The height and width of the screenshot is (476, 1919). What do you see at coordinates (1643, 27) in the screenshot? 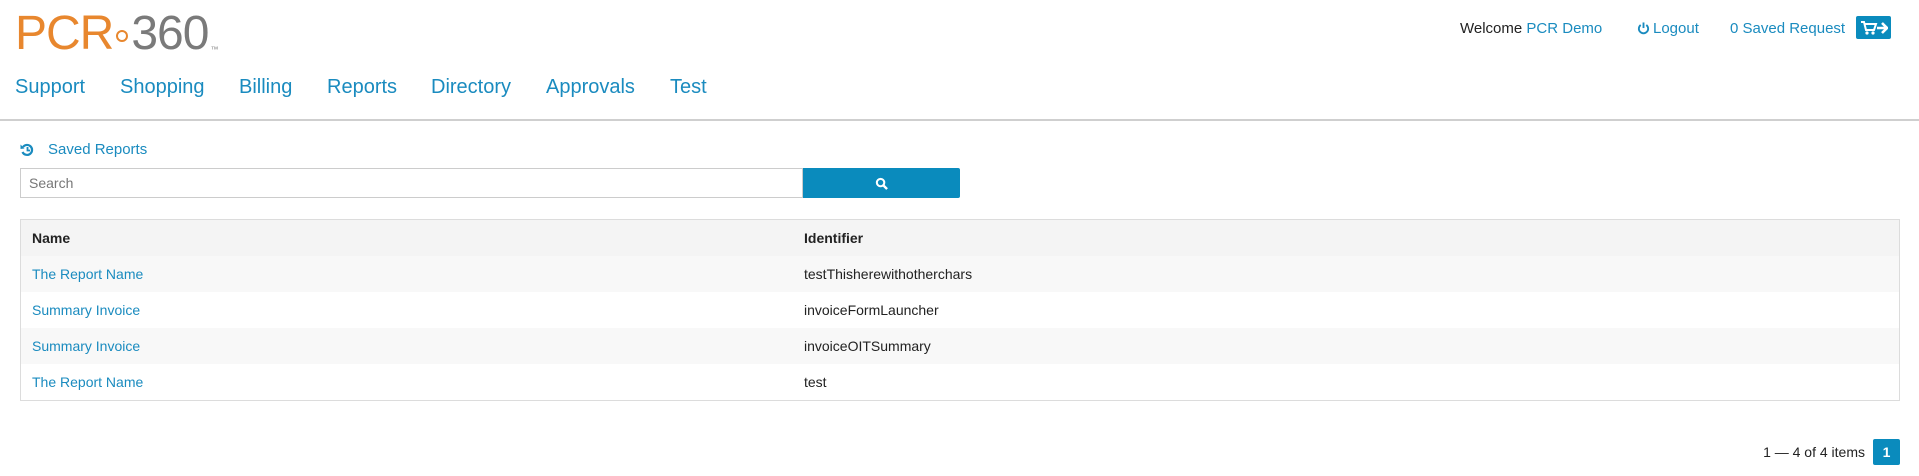
I see `power-icon` at bounding box center [1643, 27].